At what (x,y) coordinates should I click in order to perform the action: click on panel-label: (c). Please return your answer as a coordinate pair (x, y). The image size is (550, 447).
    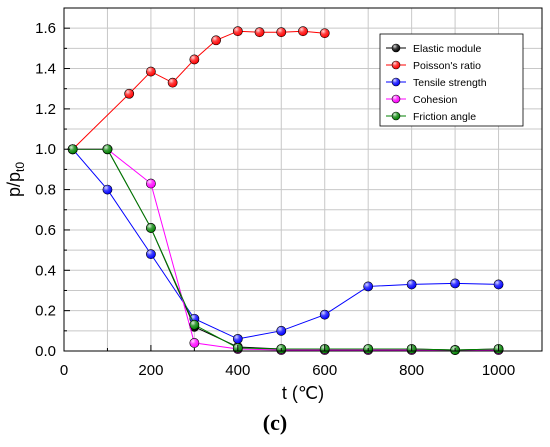
    Looking at the image, I should click on (275, 422).